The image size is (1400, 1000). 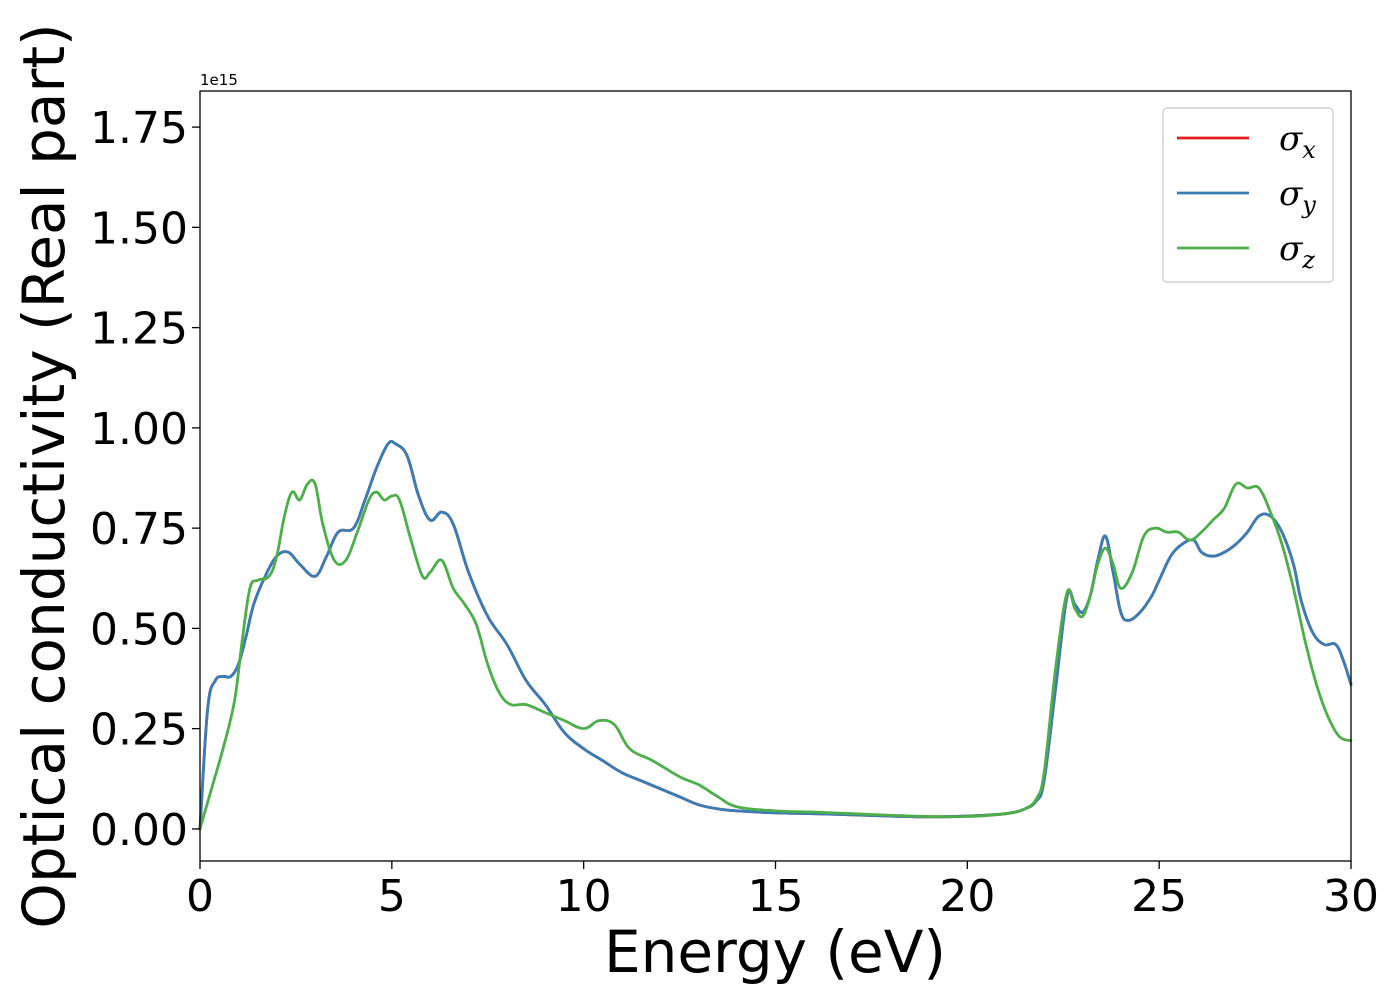 What do you see at coordinates (776, 896) in the screenshot?
I see `x-tick-label: 15` at bounding box center [776, 896].